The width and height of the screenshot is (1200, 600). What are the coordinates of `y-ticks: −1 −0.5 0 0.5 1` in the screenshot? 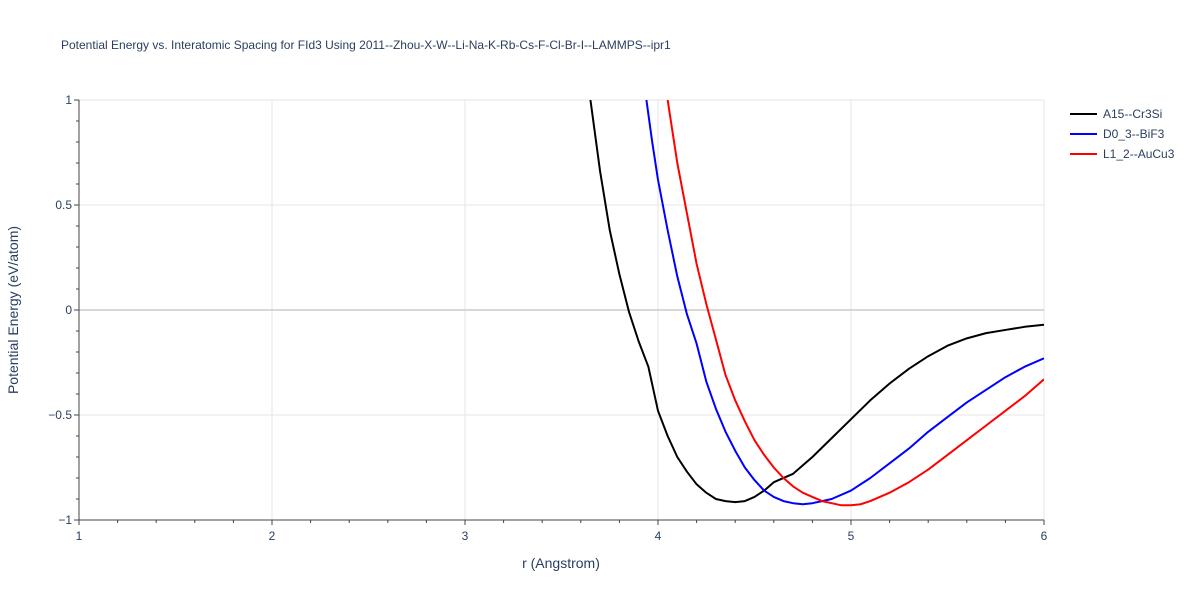 It's located at (63, 310).